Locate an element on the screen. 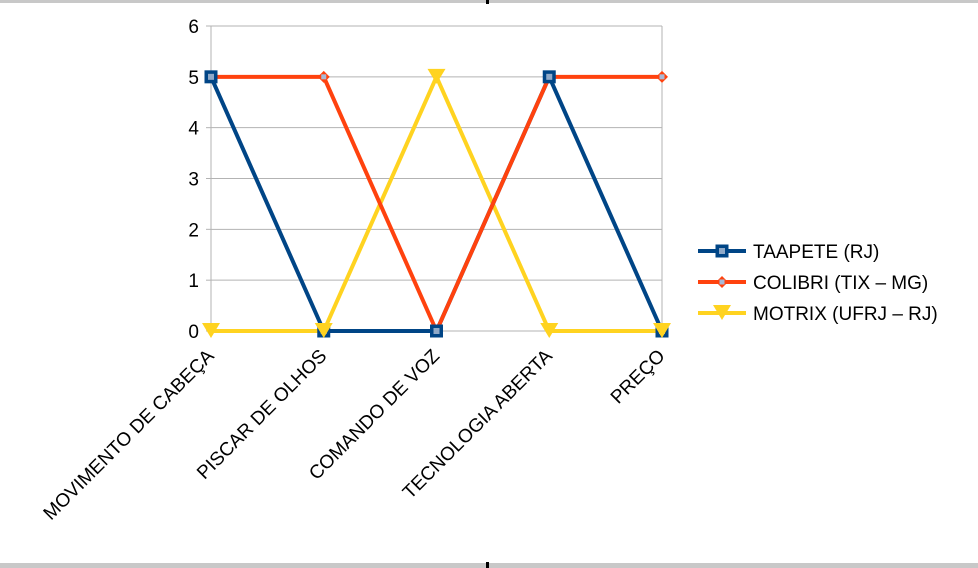  y-tick-label: 4 is located at coordinates (193, 129).